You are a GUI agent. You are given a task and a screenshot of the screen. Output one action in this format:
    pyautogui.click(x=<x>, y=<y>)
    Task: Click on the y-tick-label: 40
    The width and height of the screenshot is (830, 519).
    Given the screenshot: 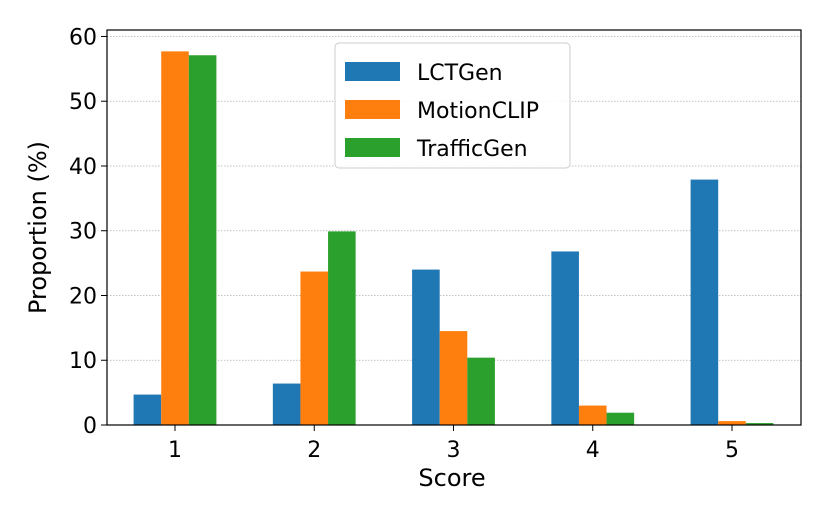 What is the action you would take?
    pyautogui.click(x=83, y=167)
    